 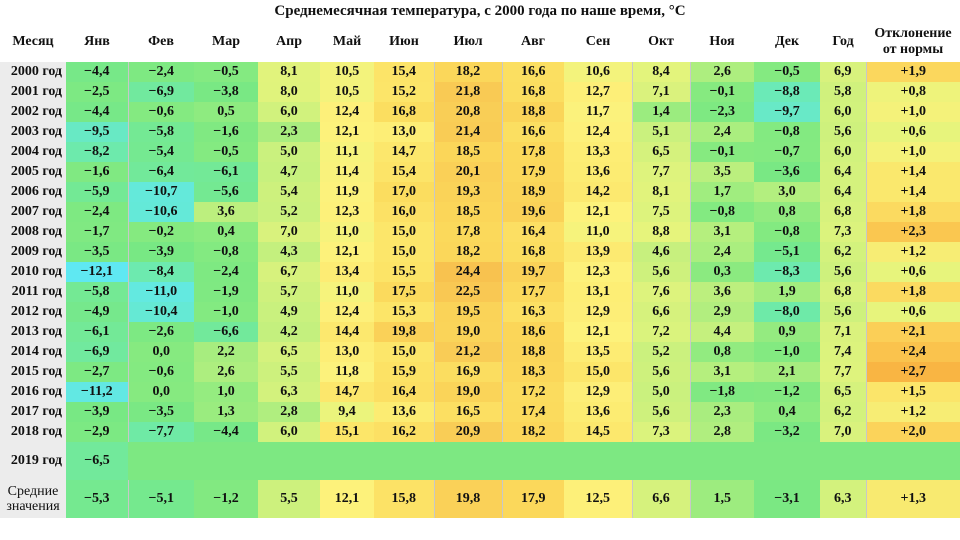 What do you see at coordinates (226, 212) in the screenshot?
I see `cell-mar: 3,6` at bounding box center [226, 212].